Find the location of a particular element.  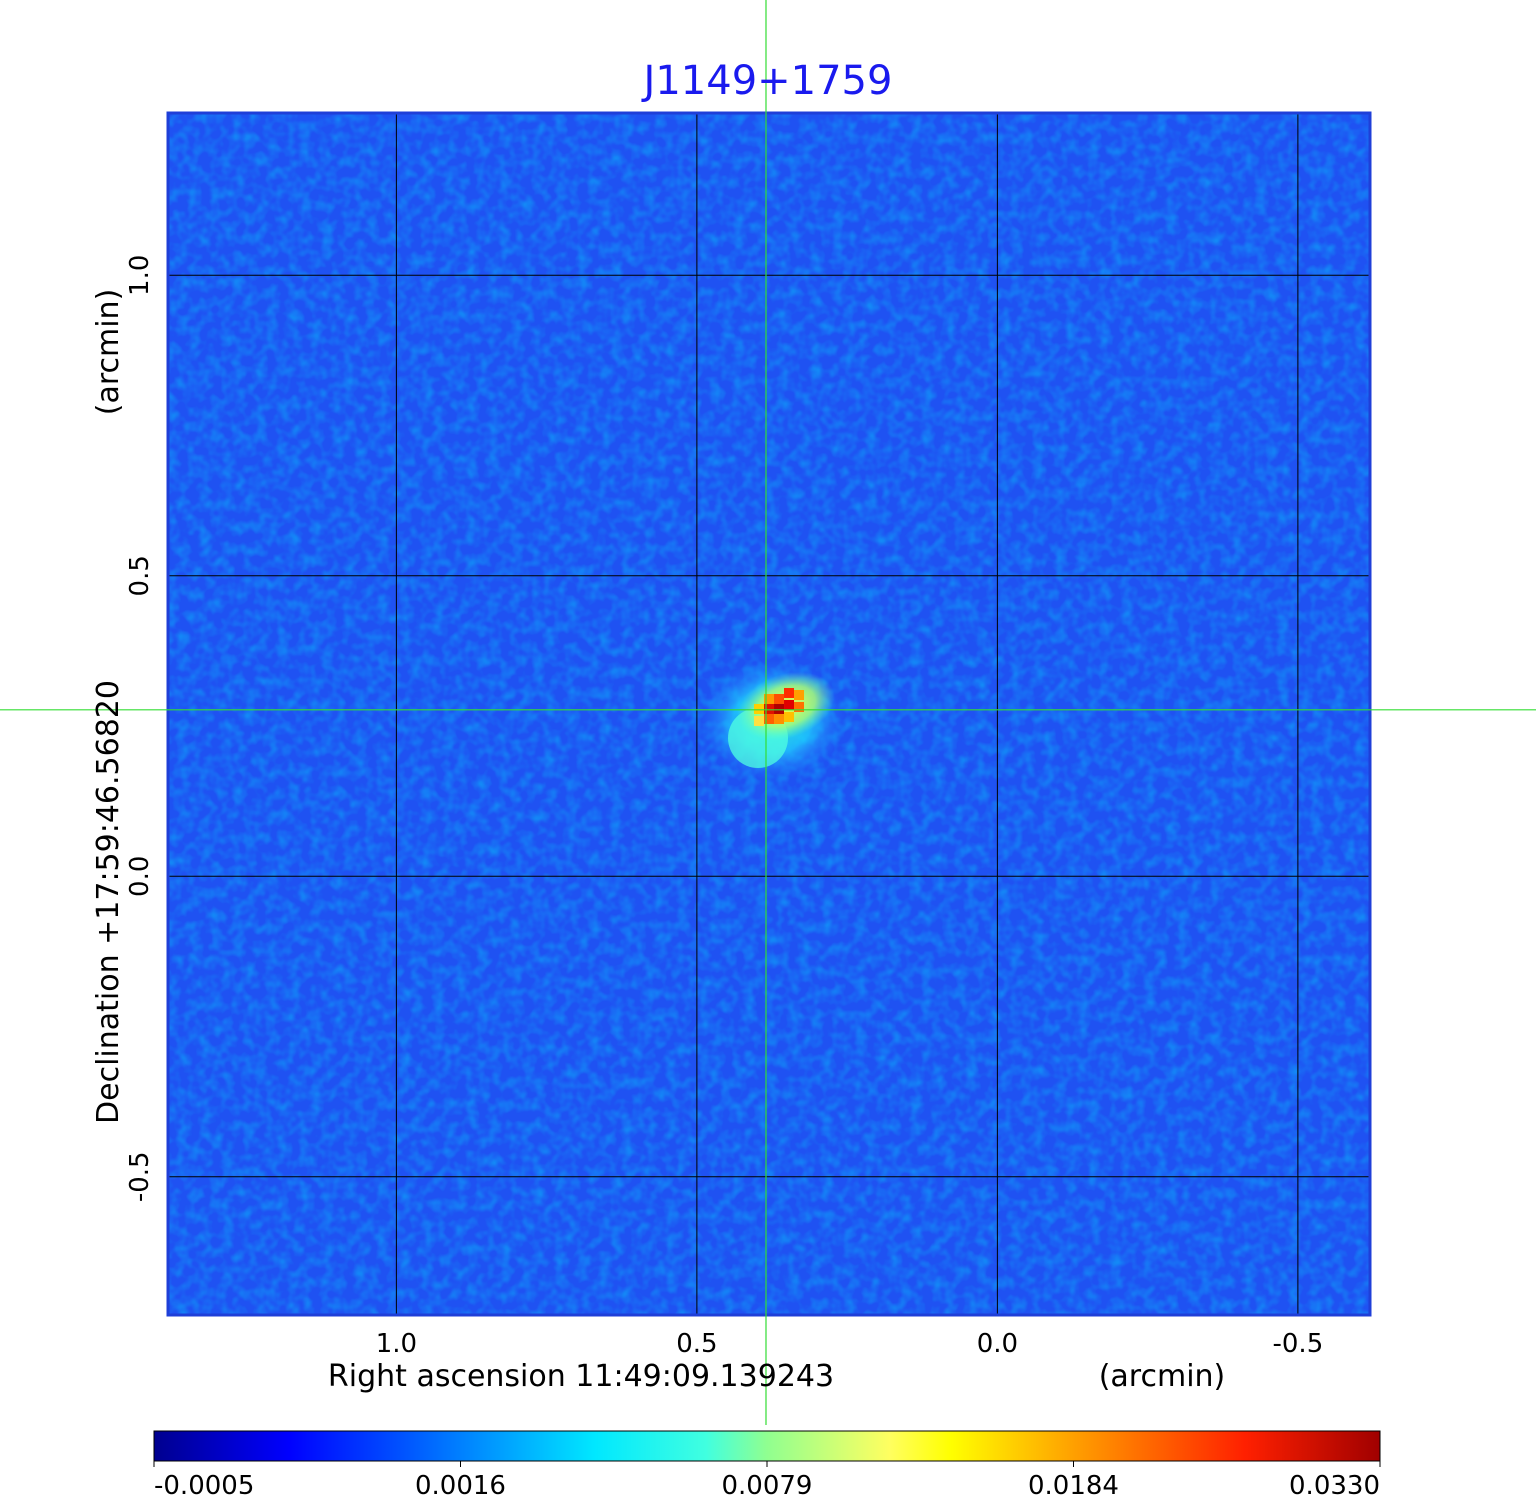

colorbar-tick-label: 0.0016 is located at coordinates (460, 1485).